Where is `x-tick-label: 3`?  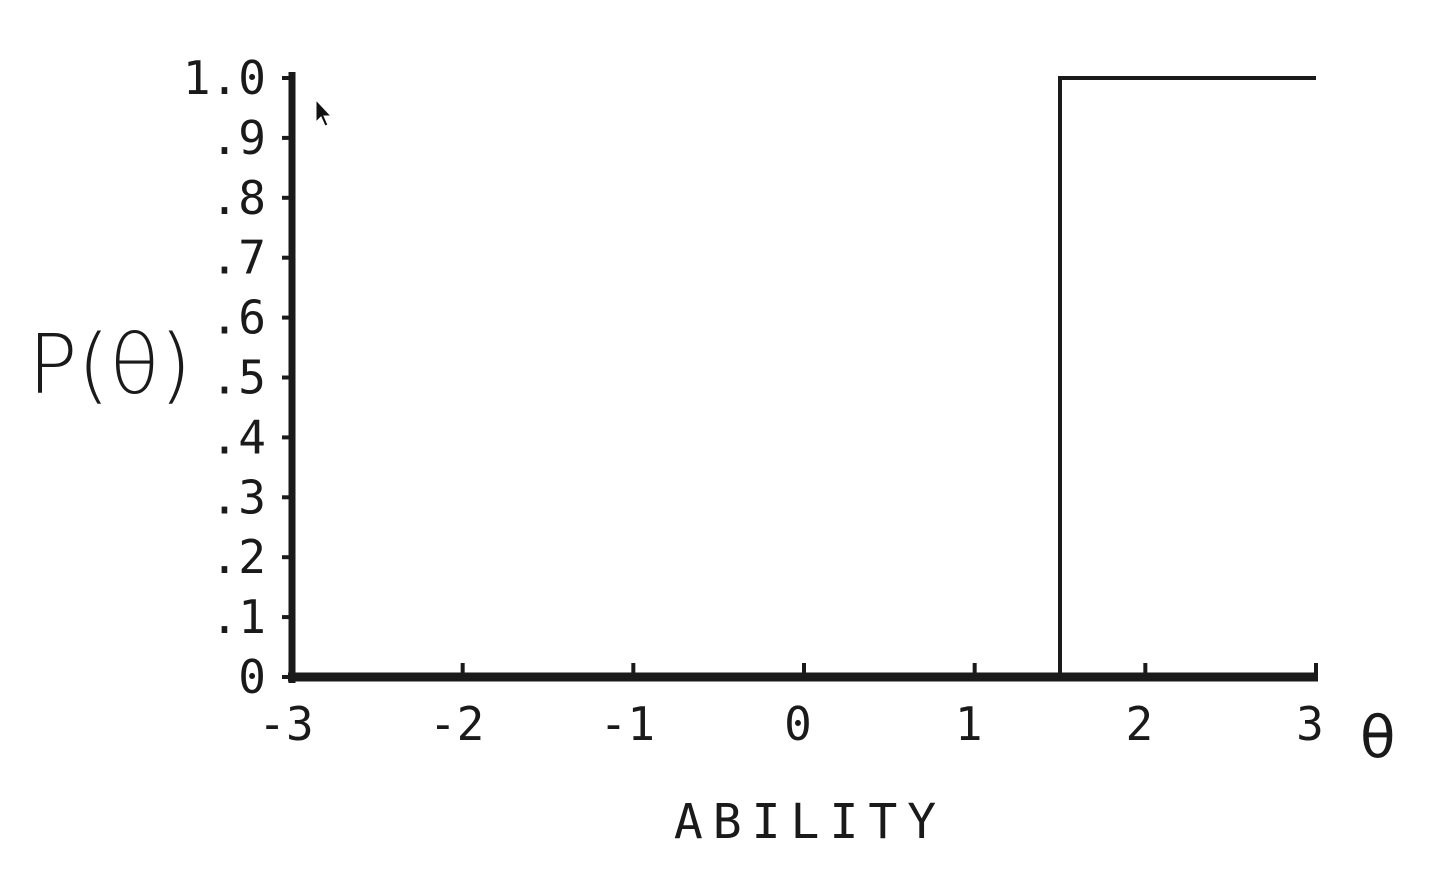 x-tick-label: 3 is located at coordinates (1310, 724).